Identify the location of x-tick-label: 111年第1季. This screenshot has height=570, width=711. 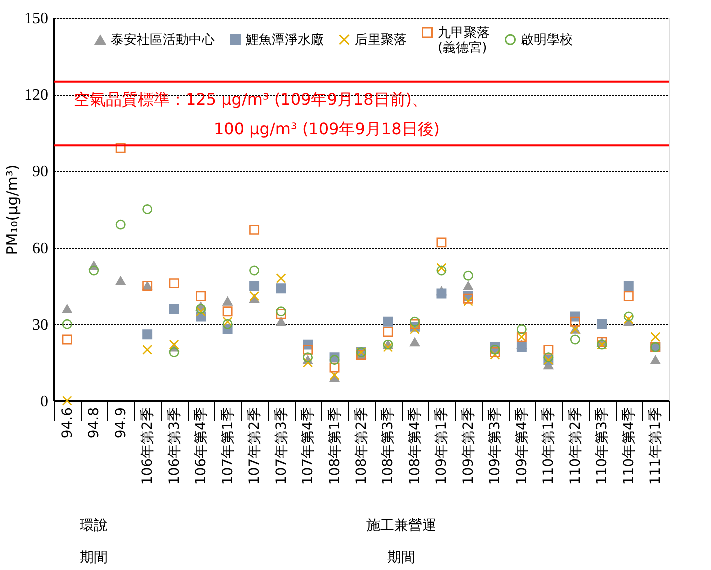
(656, 447).